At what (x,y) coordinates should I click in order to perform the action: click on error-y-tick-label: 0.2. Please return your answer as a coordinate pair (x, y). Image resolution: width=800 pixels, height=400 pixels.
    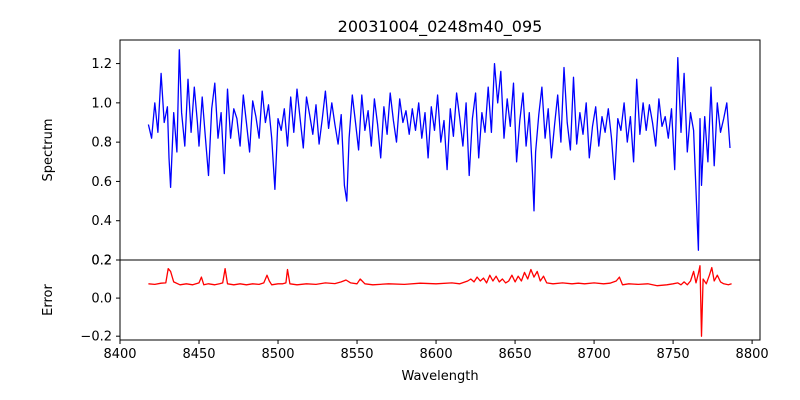
    Looking at the image, I should click on (101, 261).